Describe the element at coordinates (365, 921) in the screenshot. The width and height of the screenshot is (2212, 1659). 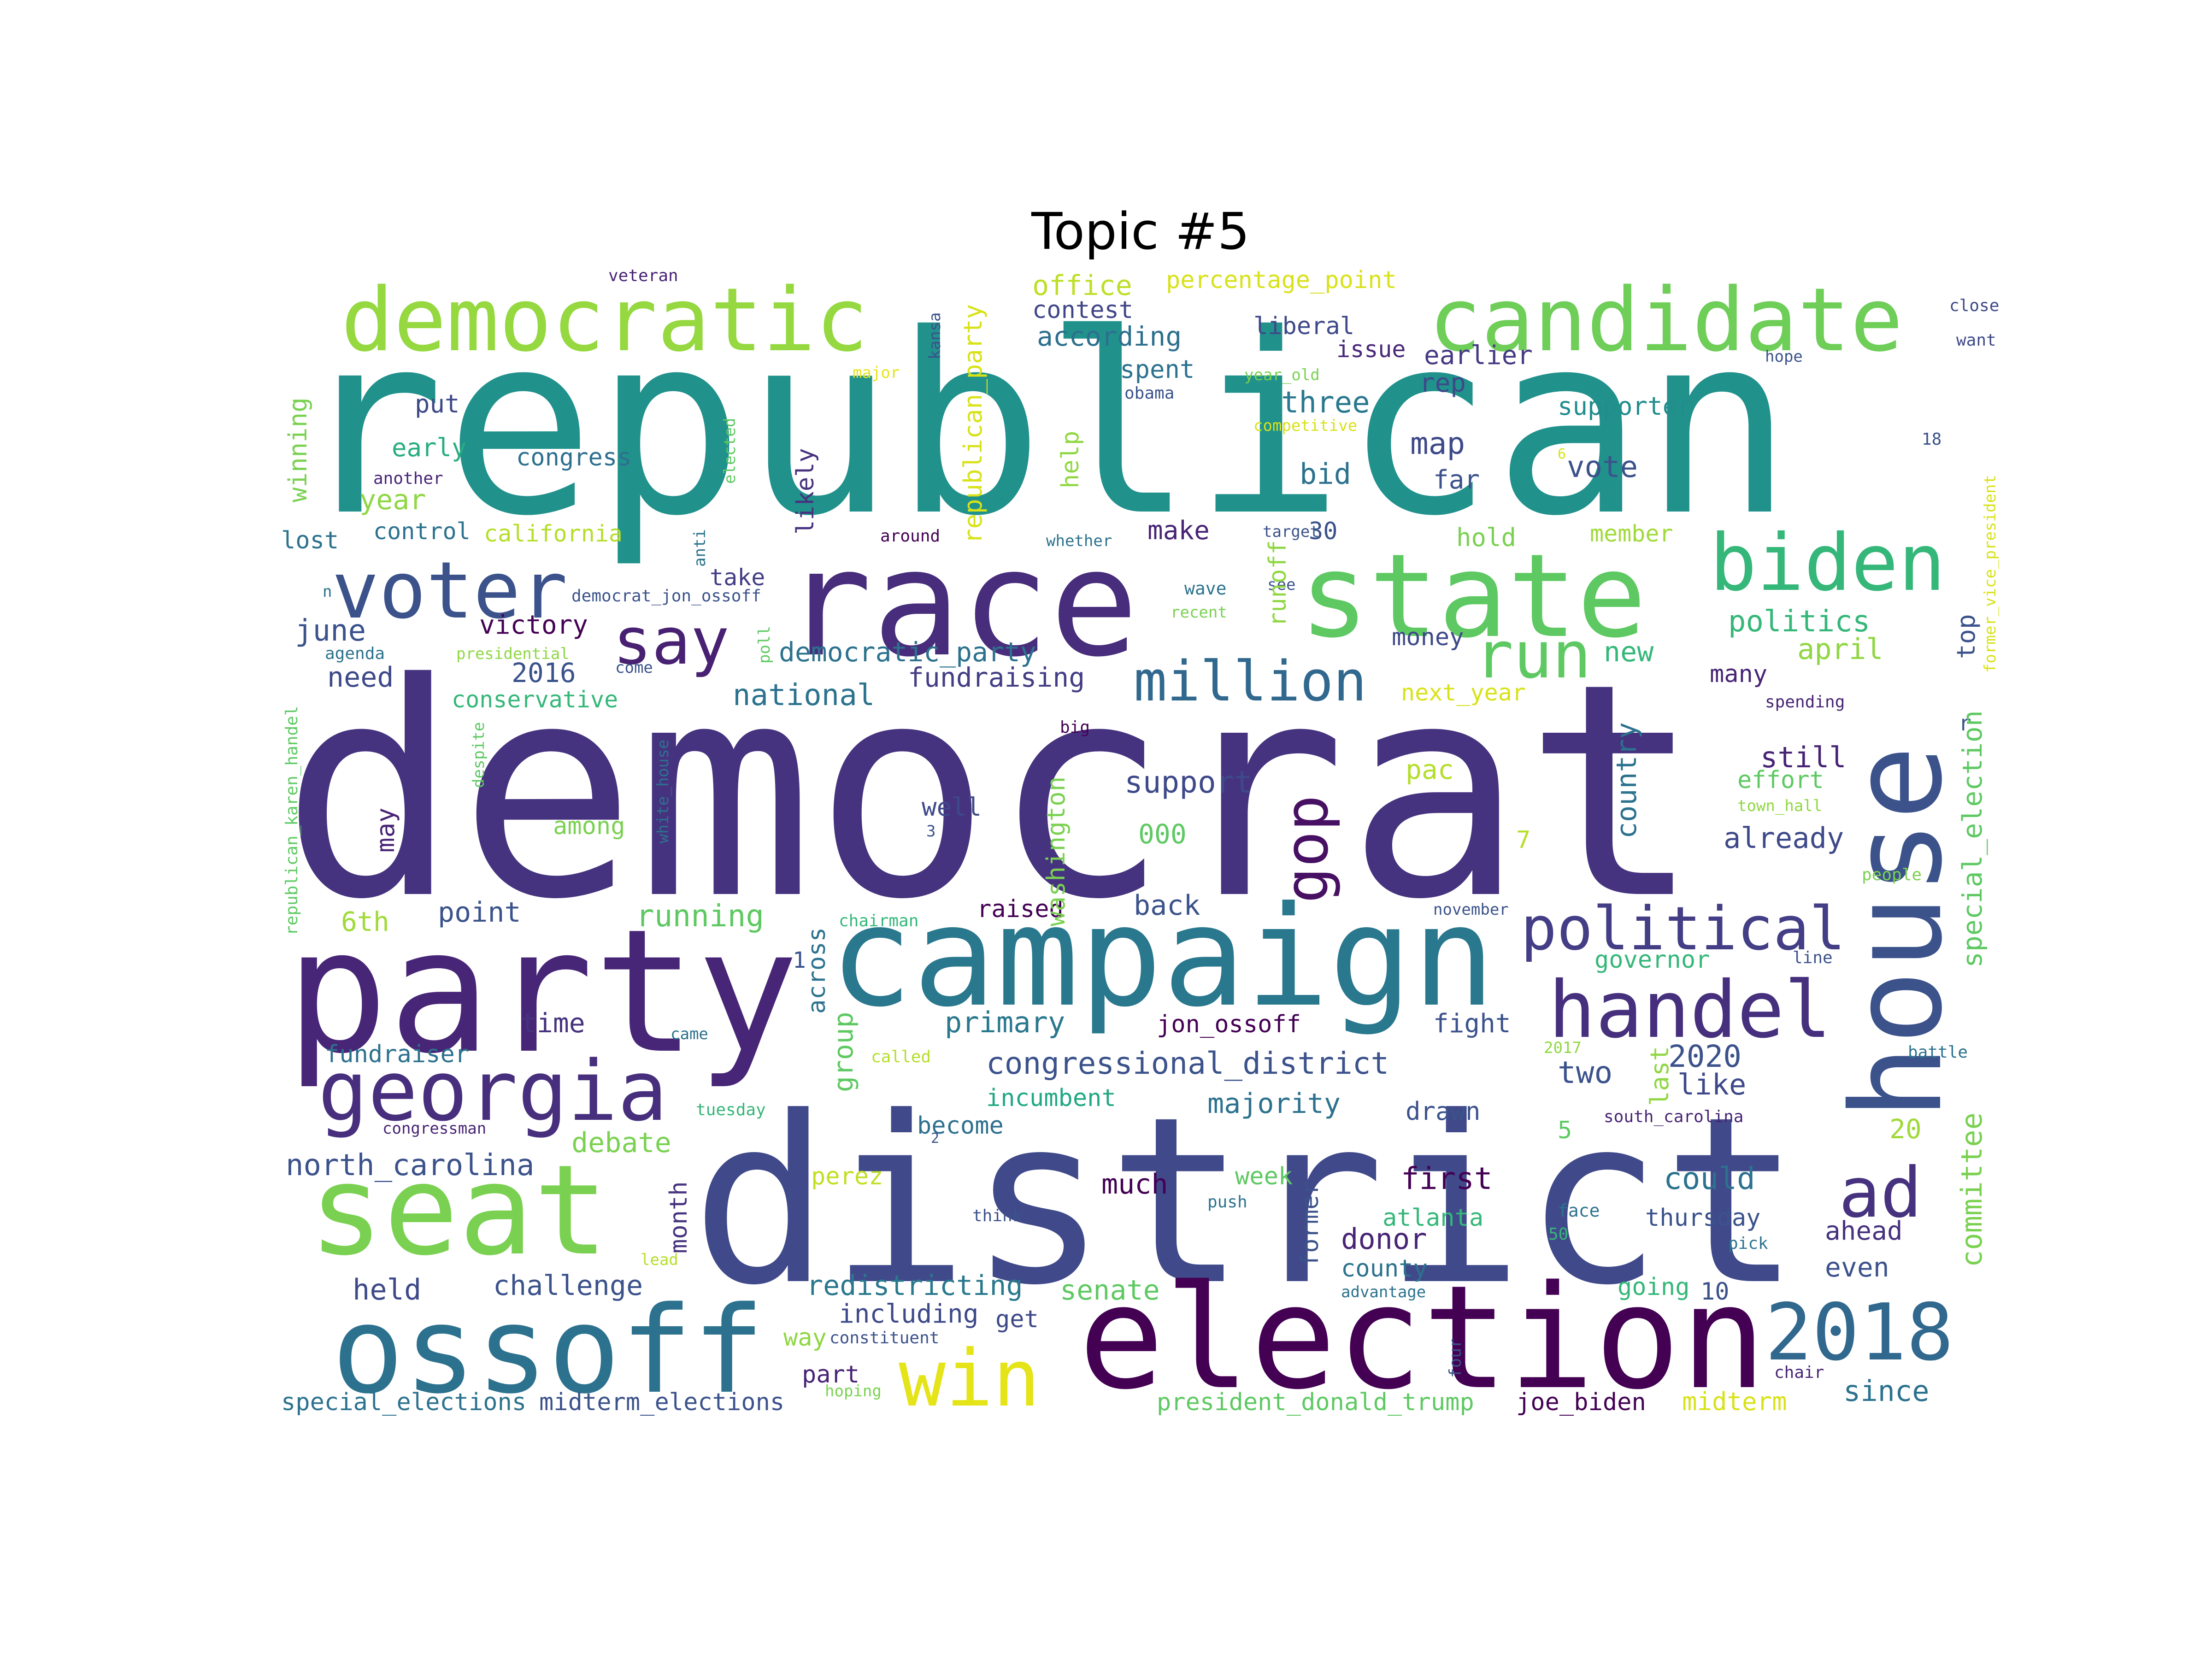
I see `word-6th: 6th` at that location.